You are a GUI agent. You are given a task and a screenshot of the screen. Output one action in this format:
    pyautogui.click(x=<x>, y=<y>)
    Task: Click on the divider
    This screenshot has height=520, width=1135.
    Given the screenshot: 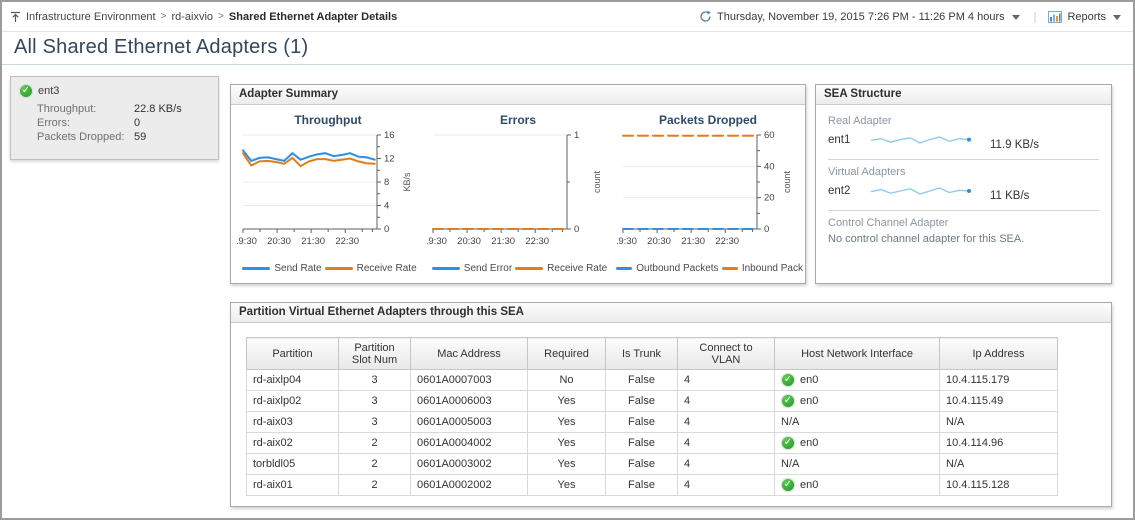 What is the action you would take?
    pyautogui.click(x=963, y=159)
    